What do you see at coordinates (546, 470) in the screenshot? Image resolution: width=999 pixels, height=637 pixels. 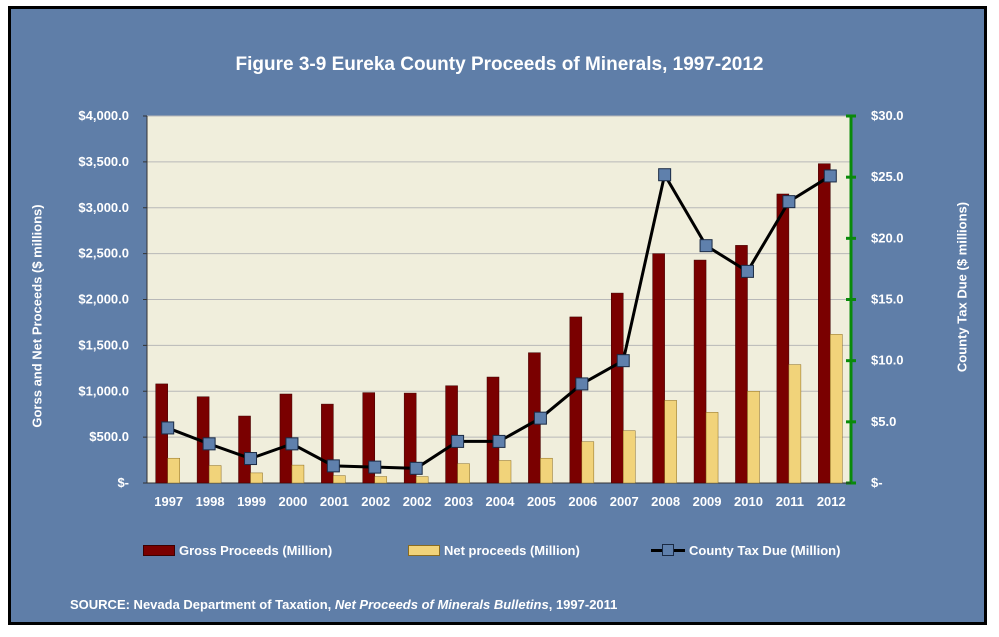 I see `bar-net-2005` at bounding box center [546, 470].